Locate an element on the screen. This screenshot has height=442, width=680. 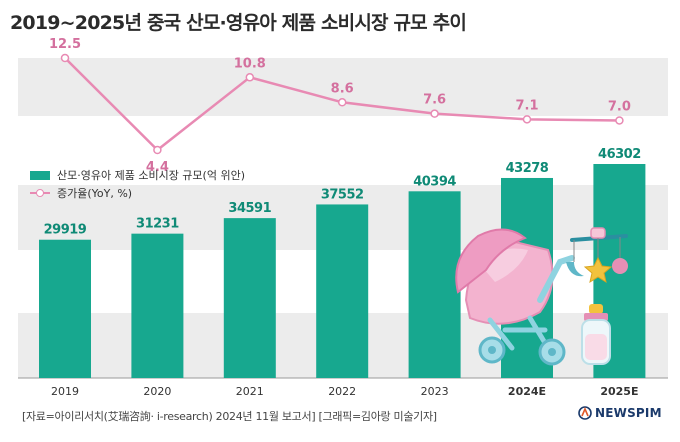
bar-2019 is located at coordinates (65, 308).